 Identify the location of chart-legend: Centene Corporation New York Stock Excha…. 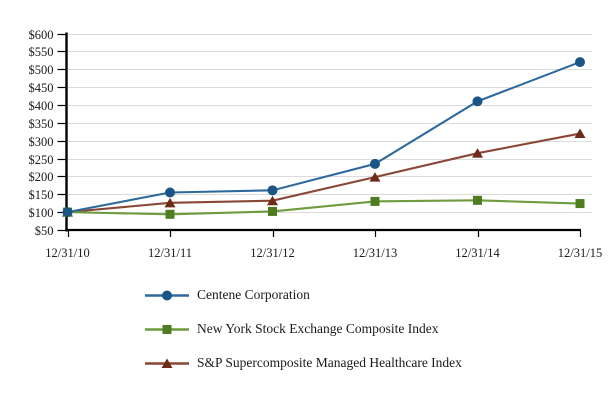
(303, 338).